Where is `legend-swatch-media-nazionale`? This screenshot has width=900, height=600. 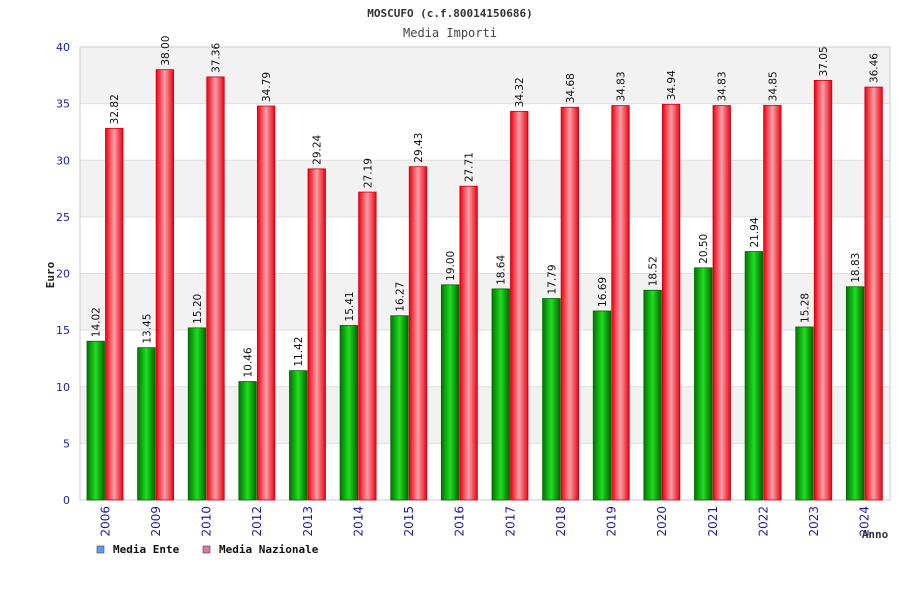 legend-swatch-media-nazionale is located at coordinates (206, 549).